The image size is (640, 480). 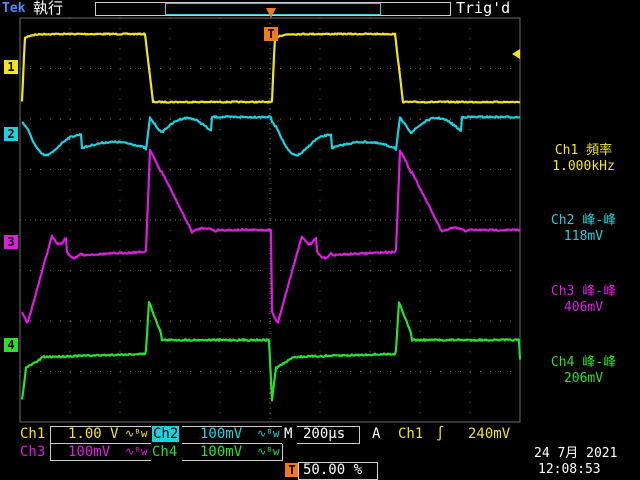 What do you see at coordinates (583, 291) in the screenshot?
I see `measurement-title: Ch3 峰-峰` at bounding box center [583, 291].